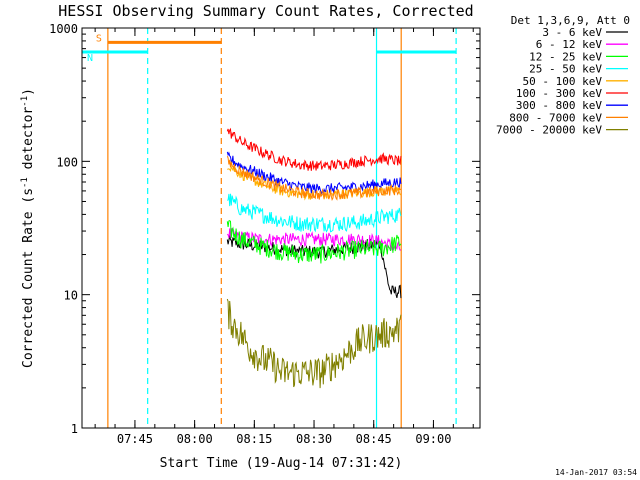 The height and width of the screenshot is (480, 640). I want to click on x-tick-label: 08:00, so click(195, 439).